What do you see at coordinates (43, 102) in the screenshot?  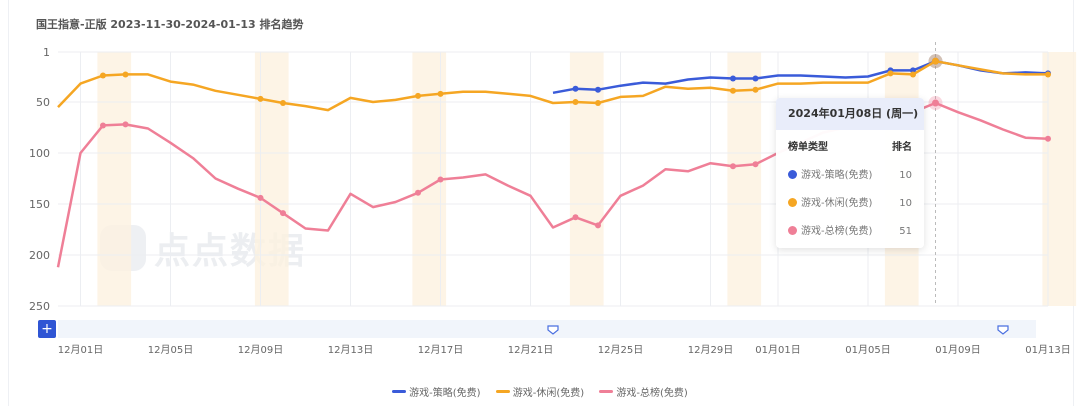 I see `y-tick-label: 50` at bounding box center [43, 102].